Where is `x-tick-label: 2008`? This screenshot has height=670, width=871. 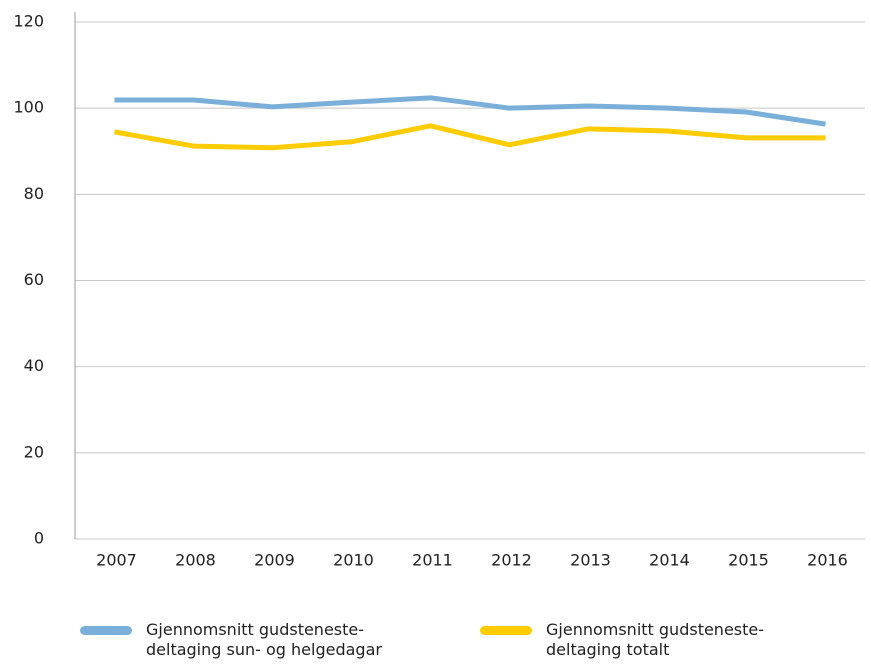 x-tick-label: 2008 is located at coordinates (195, 560).